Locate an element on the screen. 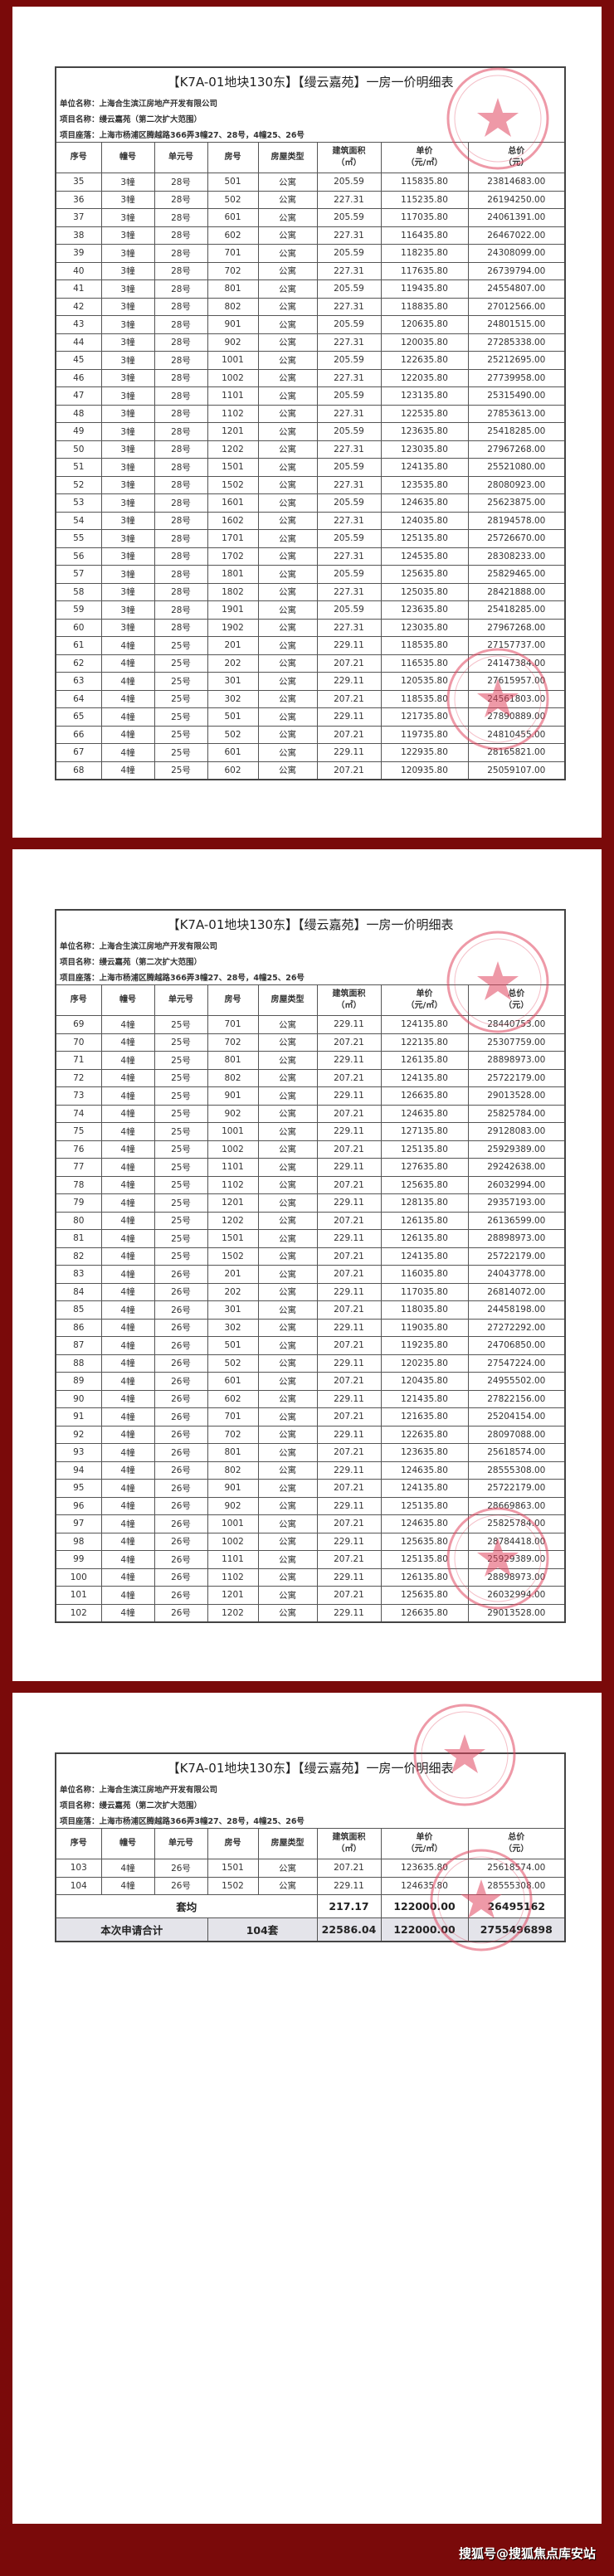 Image resolution: width=614 pixels, height=2576 pixels. cell-room: 1002 is located at coordinates (233, 377).